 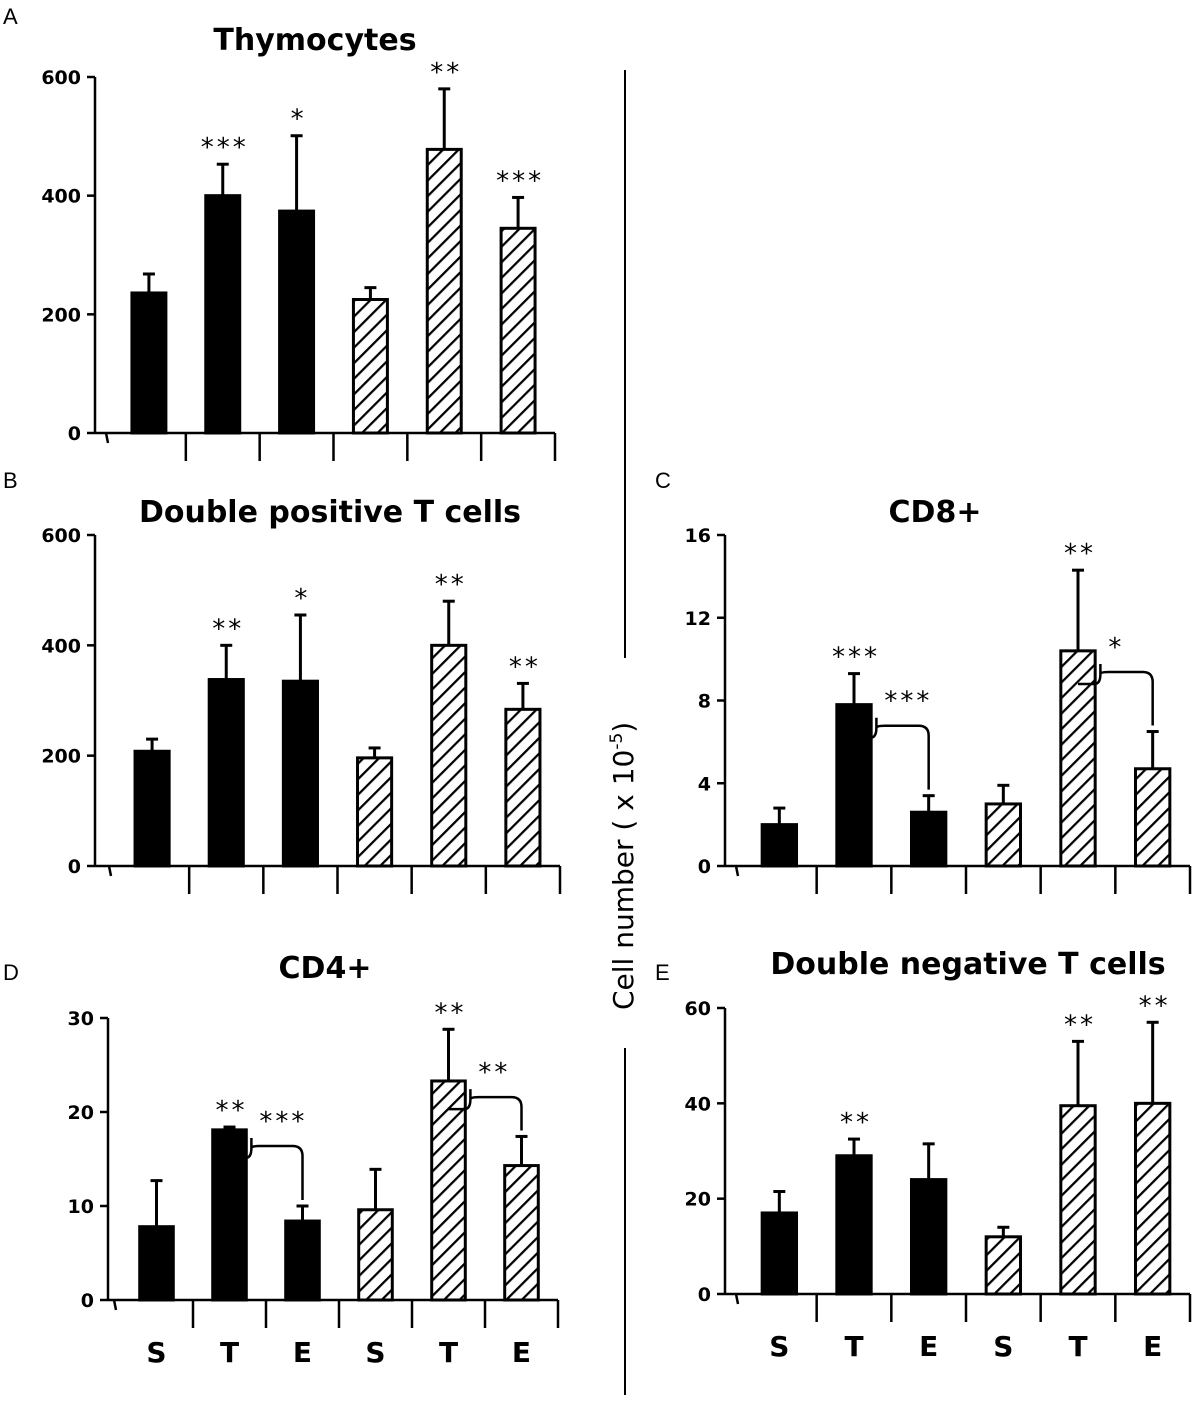 I want to click on y-tick-label: 60, so click(x=698, y=1009).